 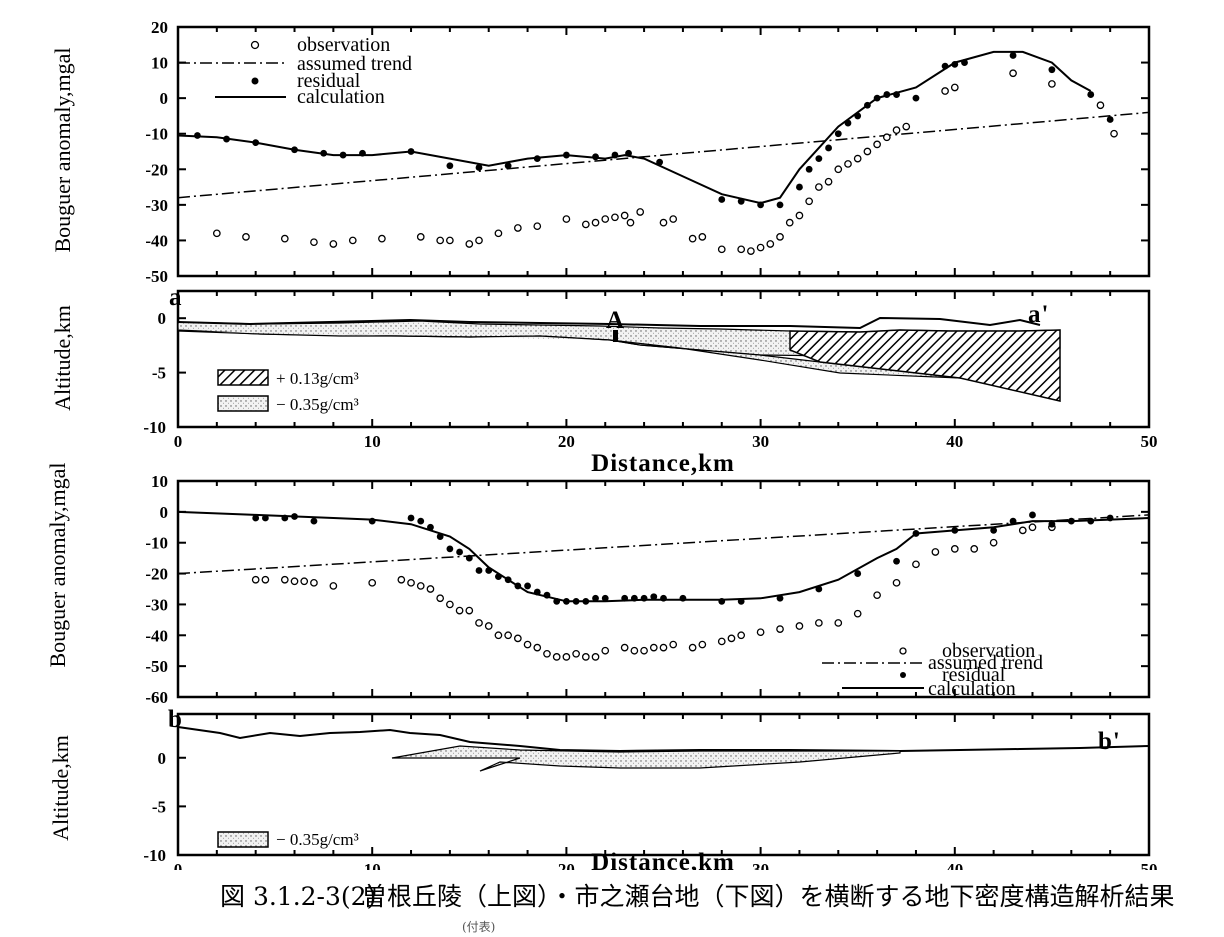 What do you see at coordinates (341, 97) in the screenshot?
I see `legend-calculation-label: calculation` at bounding box center [341, 97].